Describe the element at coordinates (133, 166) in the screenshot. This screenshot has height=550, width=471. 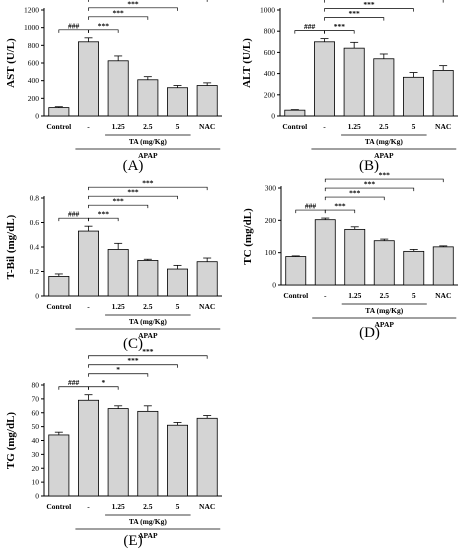
I see `panel-label: (A)` at that location.